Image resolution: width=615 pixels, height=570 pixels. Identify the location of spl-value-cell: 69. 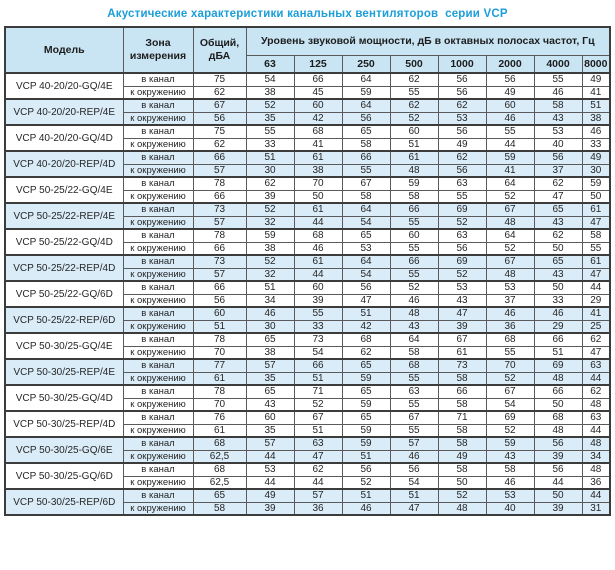
(462, 261).